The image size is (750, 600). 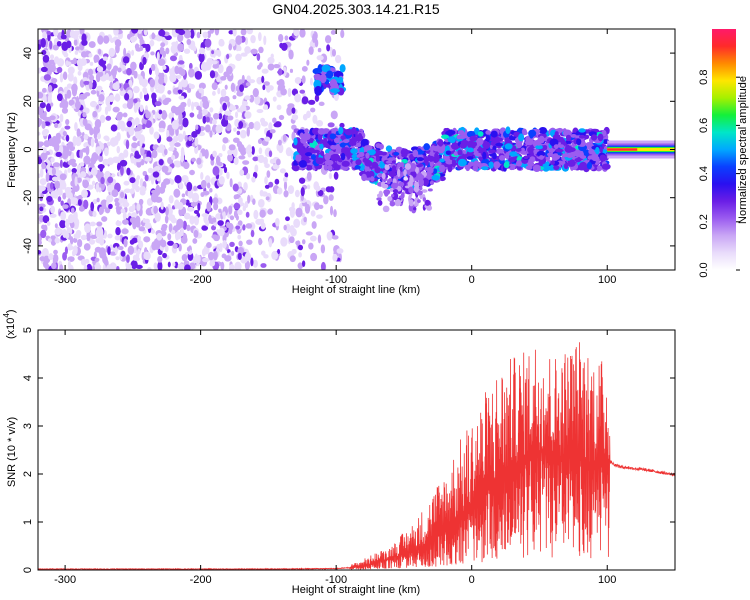 What do you see at coordinates (28, 570) in the screenshot?
I see `snr-y-tick-label: 0` at bounding box center [28, 570].